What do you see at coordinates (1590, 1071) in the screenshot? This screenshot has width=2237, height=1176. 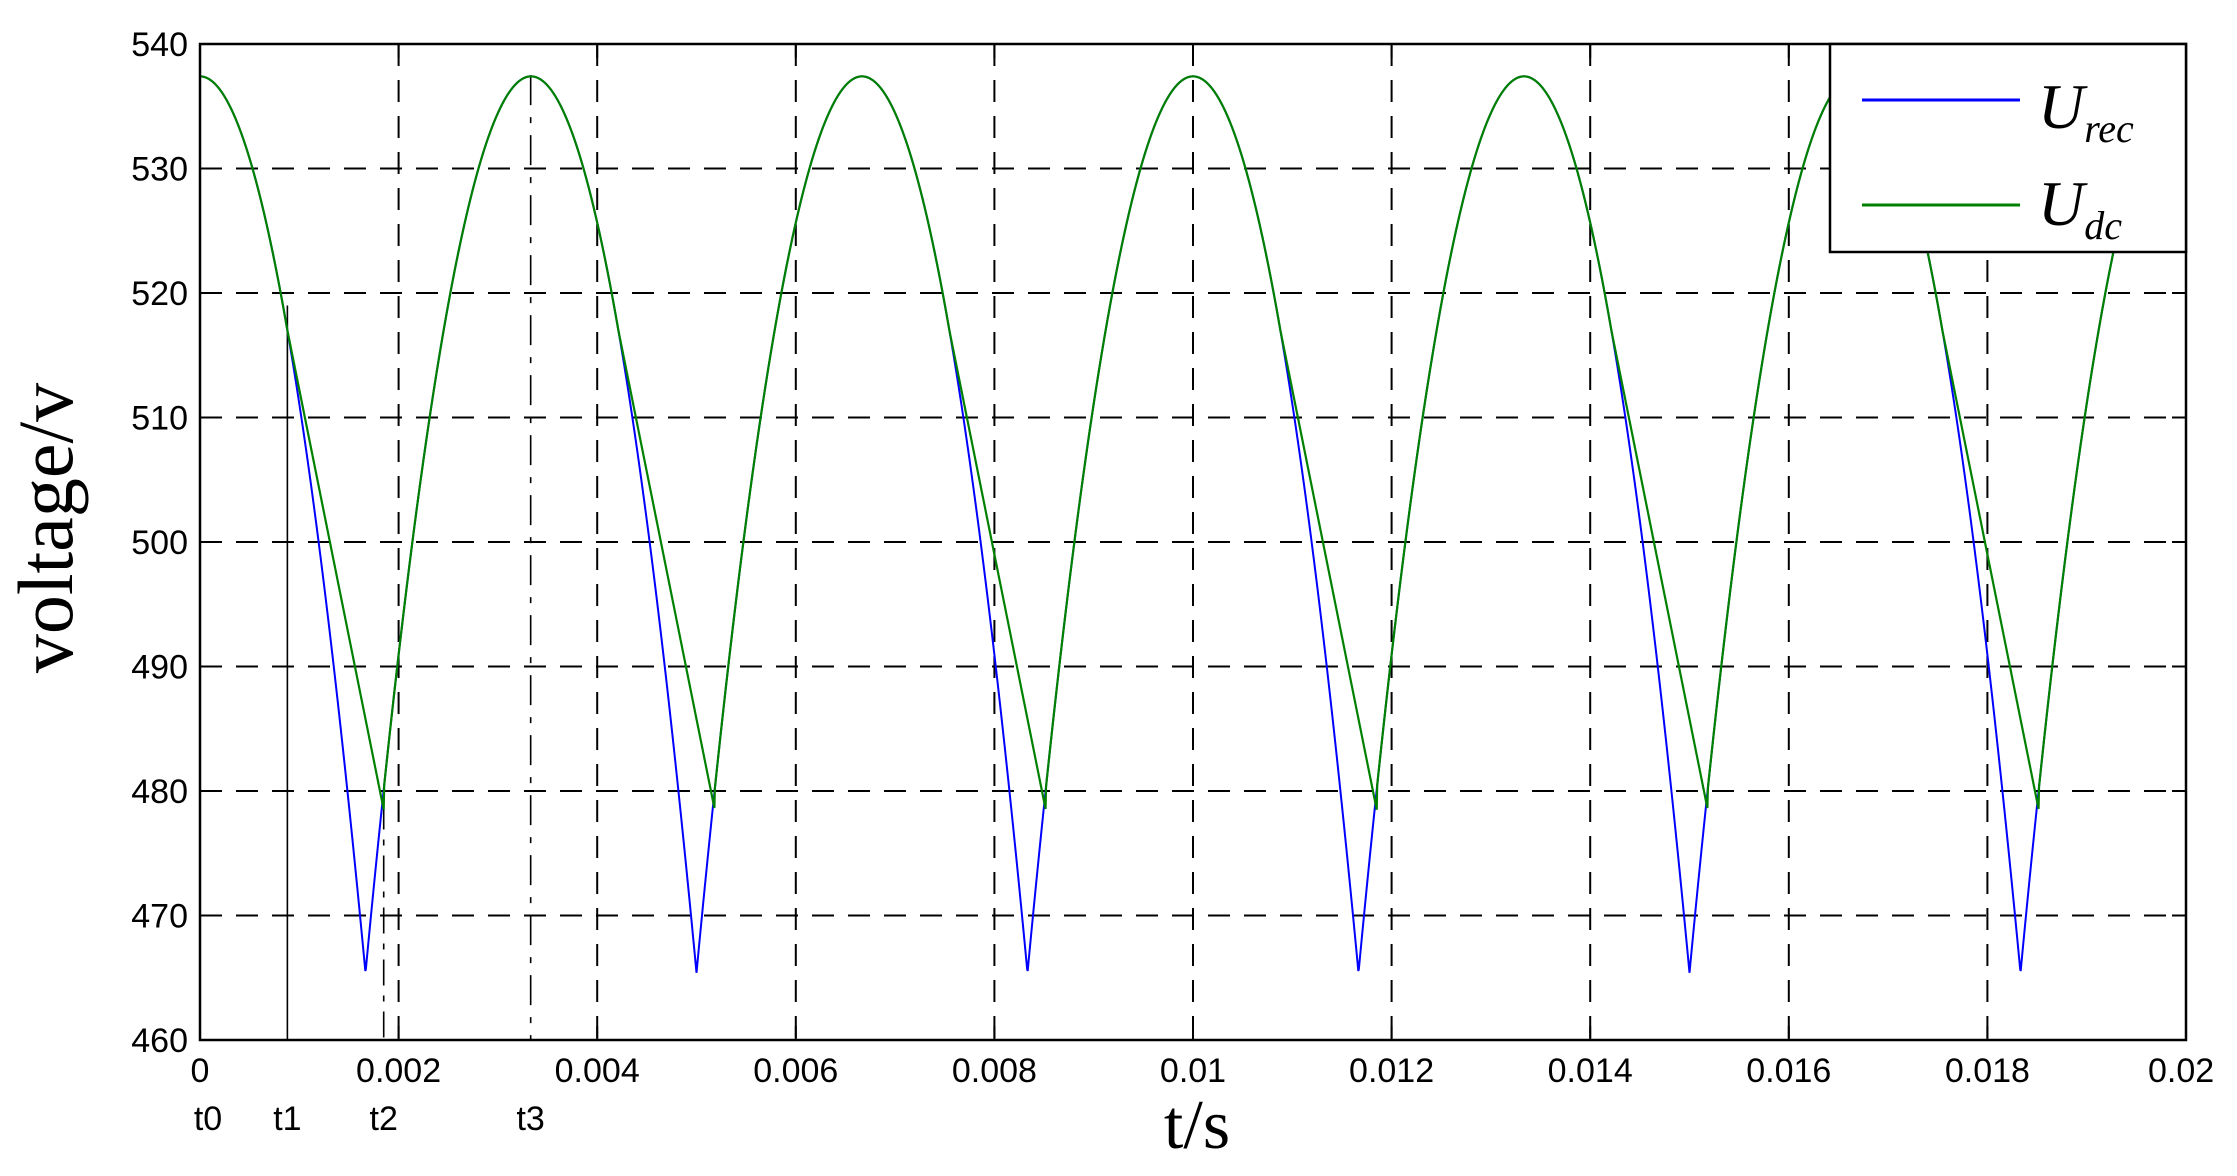 I see `x-tick-label: 0.014` at bounding box center [1590, 1071].